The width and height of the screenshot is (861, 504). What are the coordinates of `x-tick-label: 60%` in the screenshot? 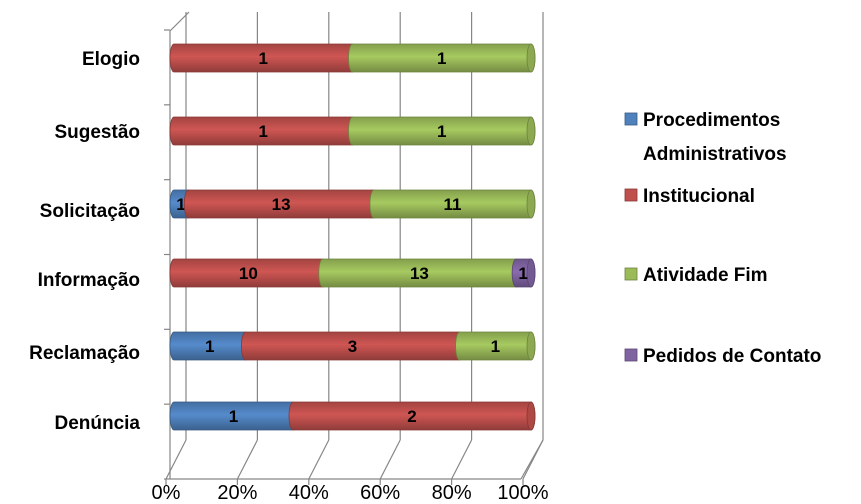 It's located at (380, 493).